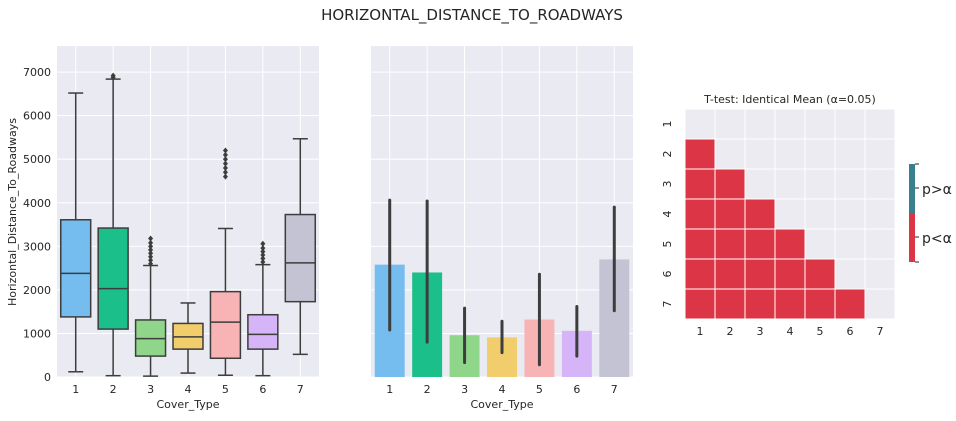 The image size is (956, 421). What do you see at coordinates (667, 214) in the screenshot?
I see `heatmap-row-label: 4` at bounding box center [667, 214].